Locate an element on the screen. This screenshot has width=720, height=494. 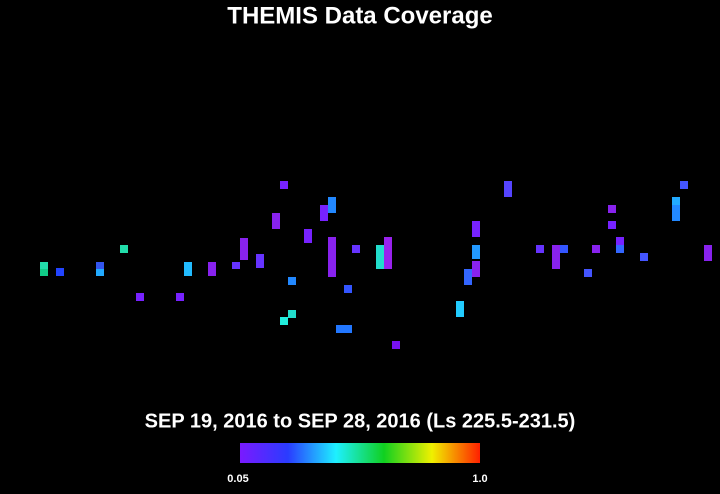
colorbar is located at coordinates (360, 453).